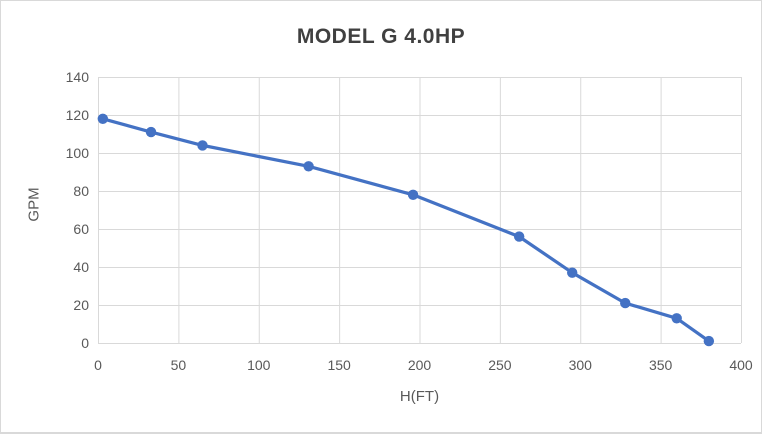 This screenshot has height=434, width=762. I want to click on x-axis-title: H(FT), so click(419, 396).